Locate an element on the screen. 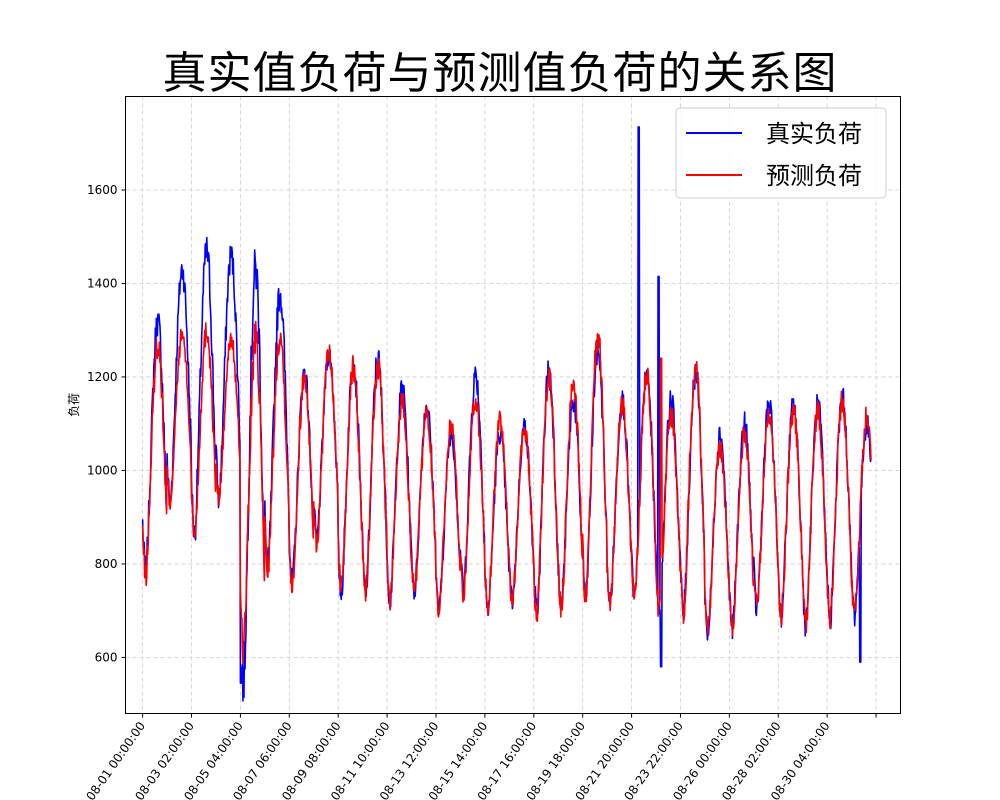 The height and width of the screenshot is (800, 1000). legend-label-actual: 真实负荷 is located at coordinates (814, 134).